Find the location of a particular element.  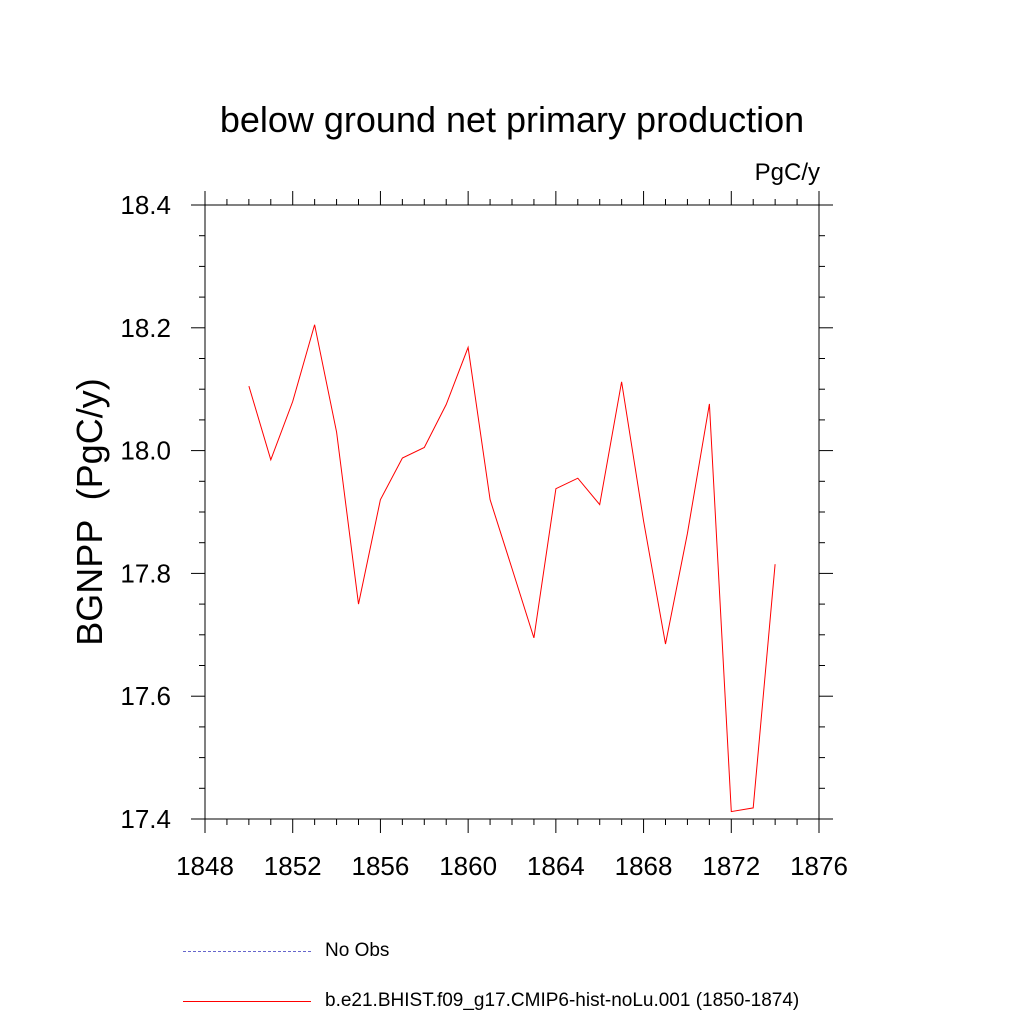

legend-swatch-dashed is located at coordinates (247, 951).